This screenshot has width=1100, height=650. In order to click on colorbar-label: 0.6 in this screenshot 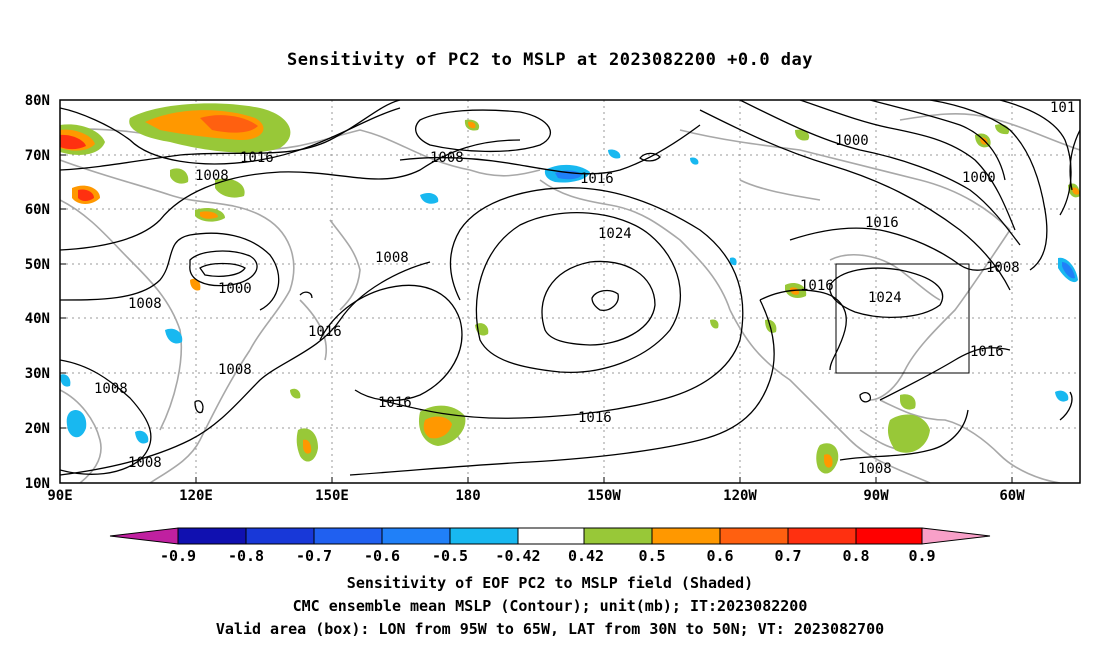, I will do `click(719, 556)`.